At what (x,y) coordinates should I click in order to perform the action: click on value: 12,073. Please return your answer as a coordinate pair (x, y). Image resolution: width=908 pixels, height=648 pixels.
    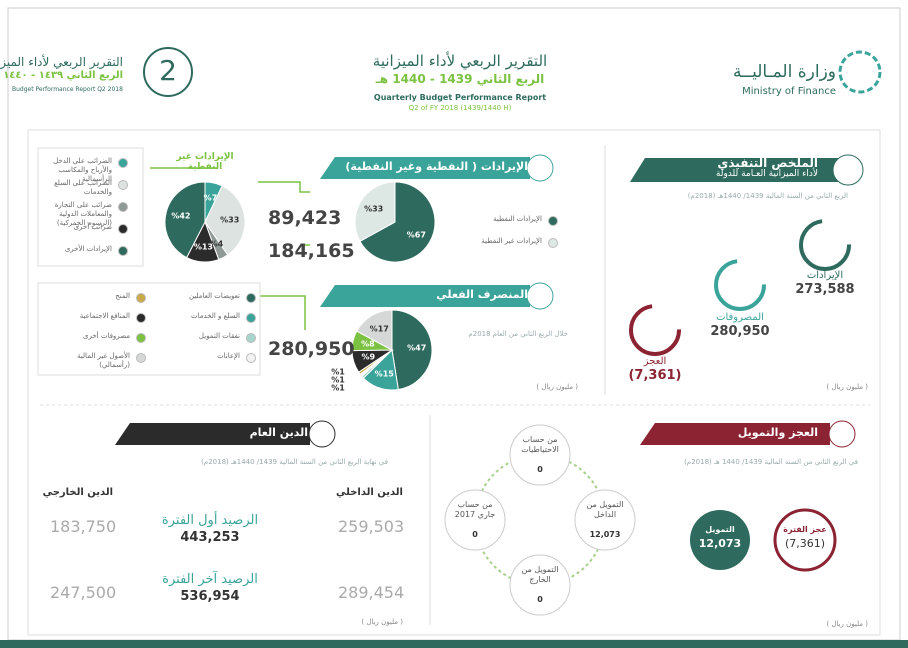
    Looking at the image, I should click on (720, 543).